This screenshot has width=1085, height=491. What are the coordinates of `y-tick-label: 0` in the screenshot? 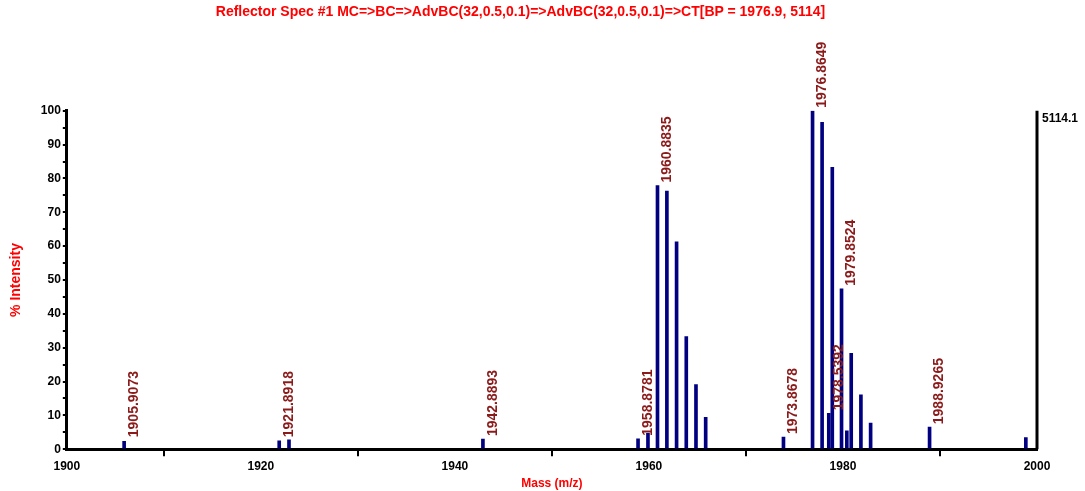 It's located at (58, 448).